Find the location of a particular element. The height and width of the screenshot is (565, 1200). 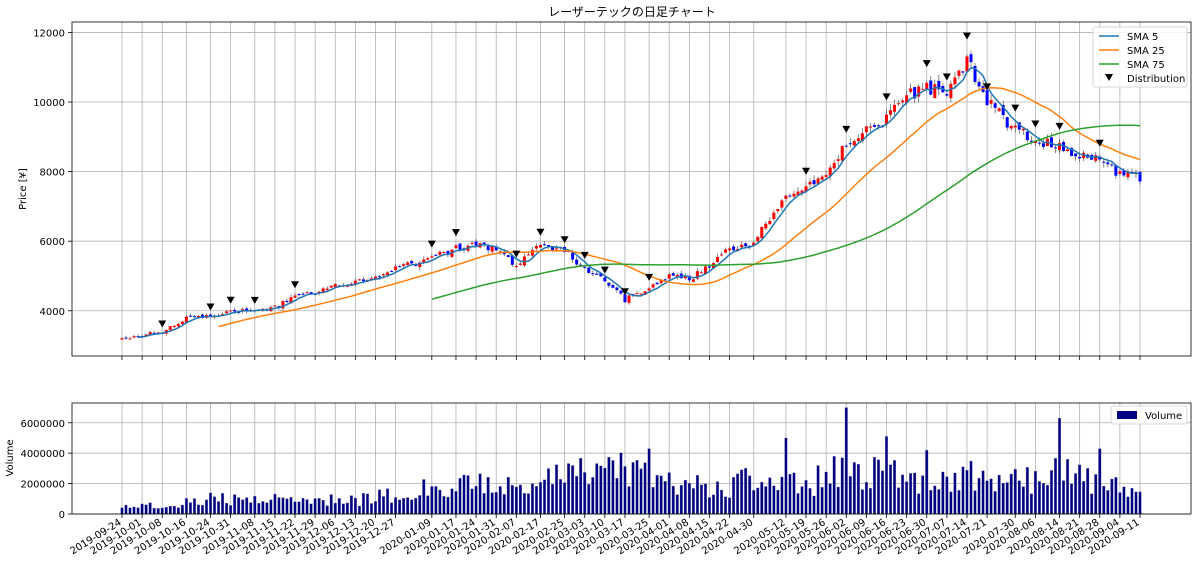

price-y-tick-label: 10000 is located at coordinates (49, 103).